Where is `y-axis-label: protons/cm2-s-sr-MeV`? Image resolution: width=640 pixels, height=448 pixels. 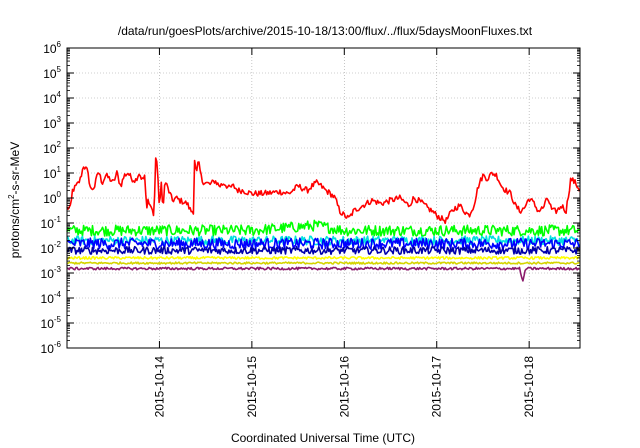 y-axis-label: protons/cm2-s-sr-MeV is located at coordinates (14, 200).